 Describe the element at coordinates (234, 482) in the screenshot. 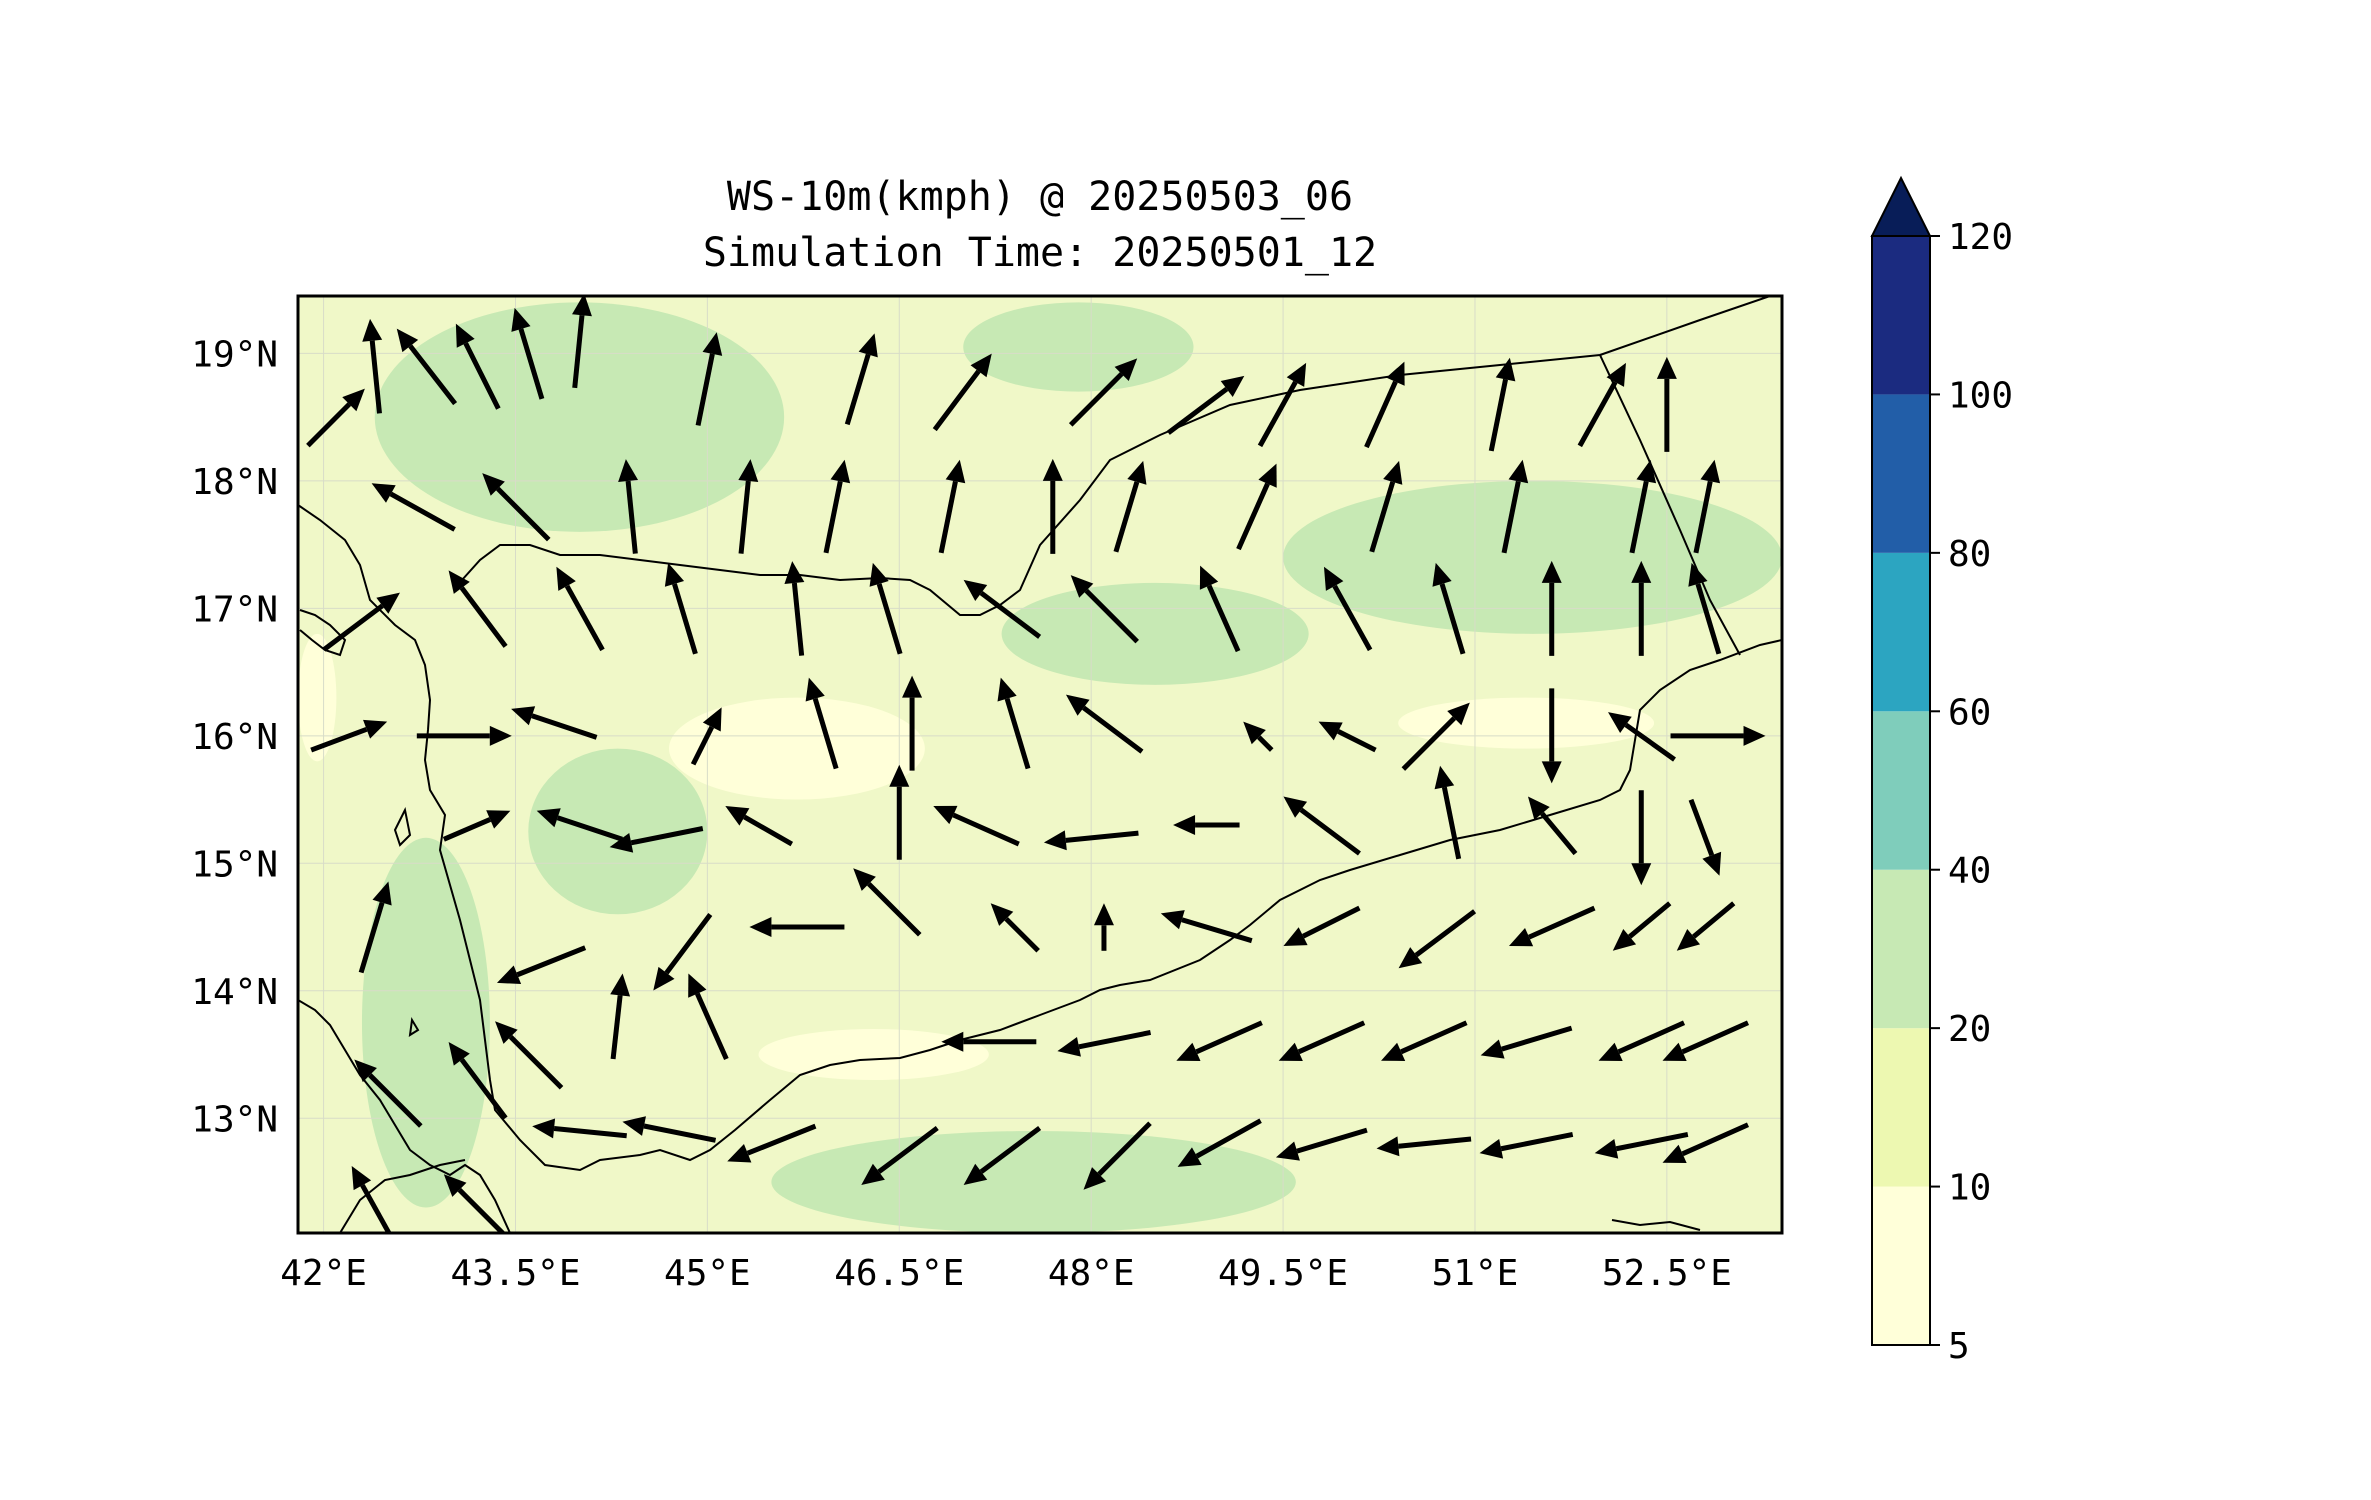

I see `latitude-tick-label: 18°N` at that location.